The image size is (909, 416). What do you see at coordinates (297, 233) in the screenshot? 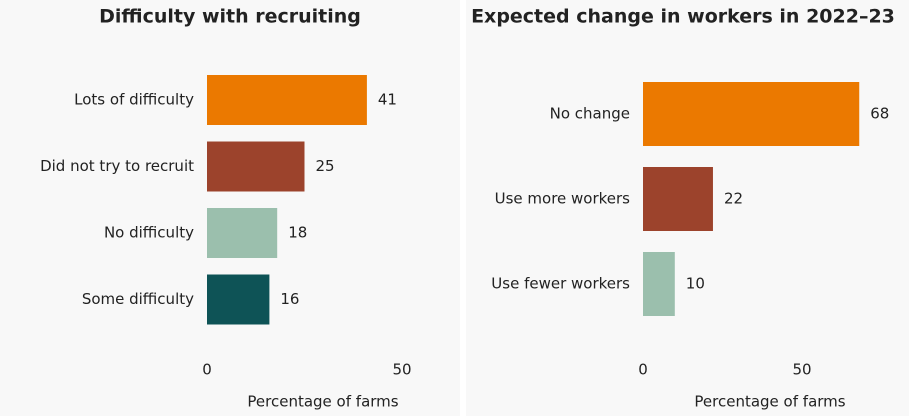
I see `data-label: 18` at bounding box center [297, 233].